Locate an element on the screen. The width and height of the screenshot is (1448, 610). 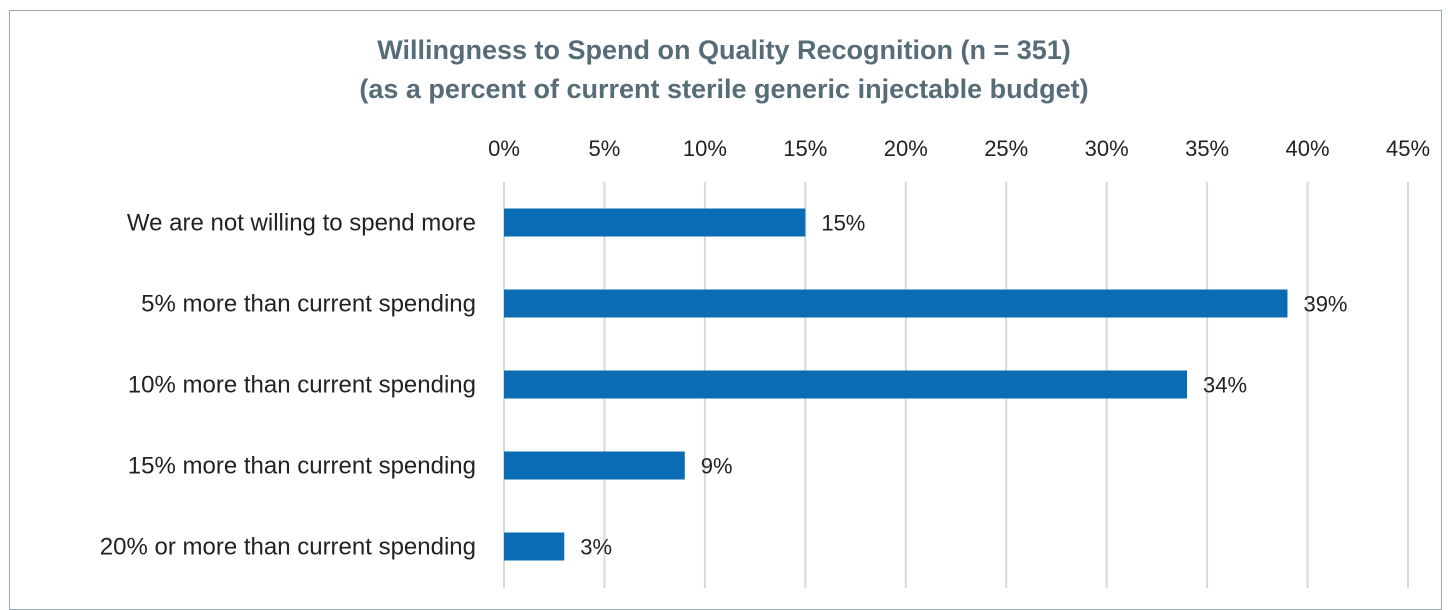
category-label: 15% more than current spending is located at coordinates (302, 466).